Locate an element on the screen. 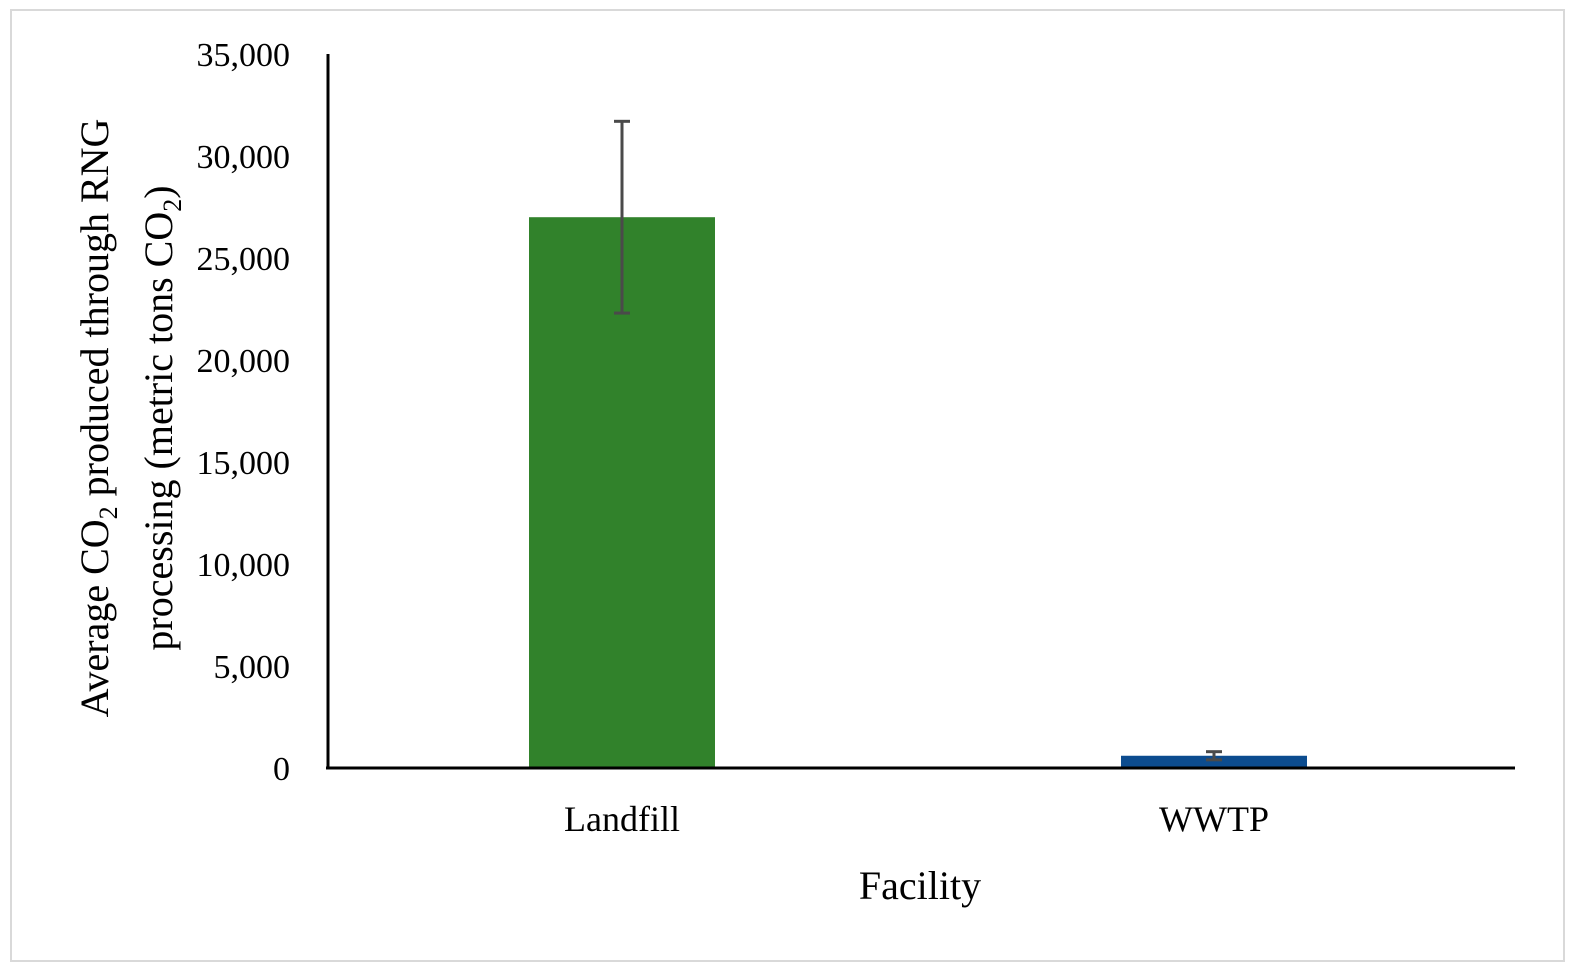  y-tick-label: 35,000 is located at coordinates (244, 55).